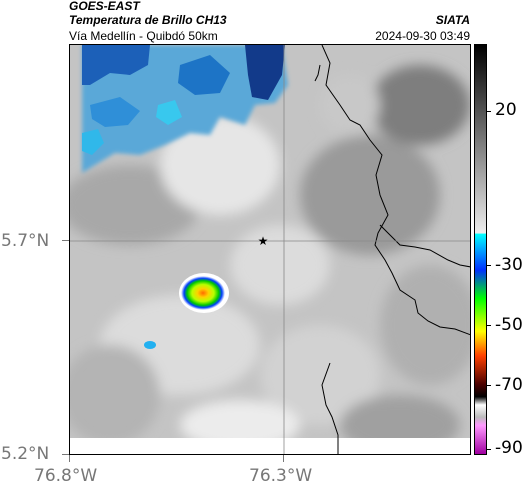 The image size is (526, 491). Describe the element at coordinates (422, 36) in the screenshot. I see `timestamp-label: 2024-09-30 03:49` at that location.